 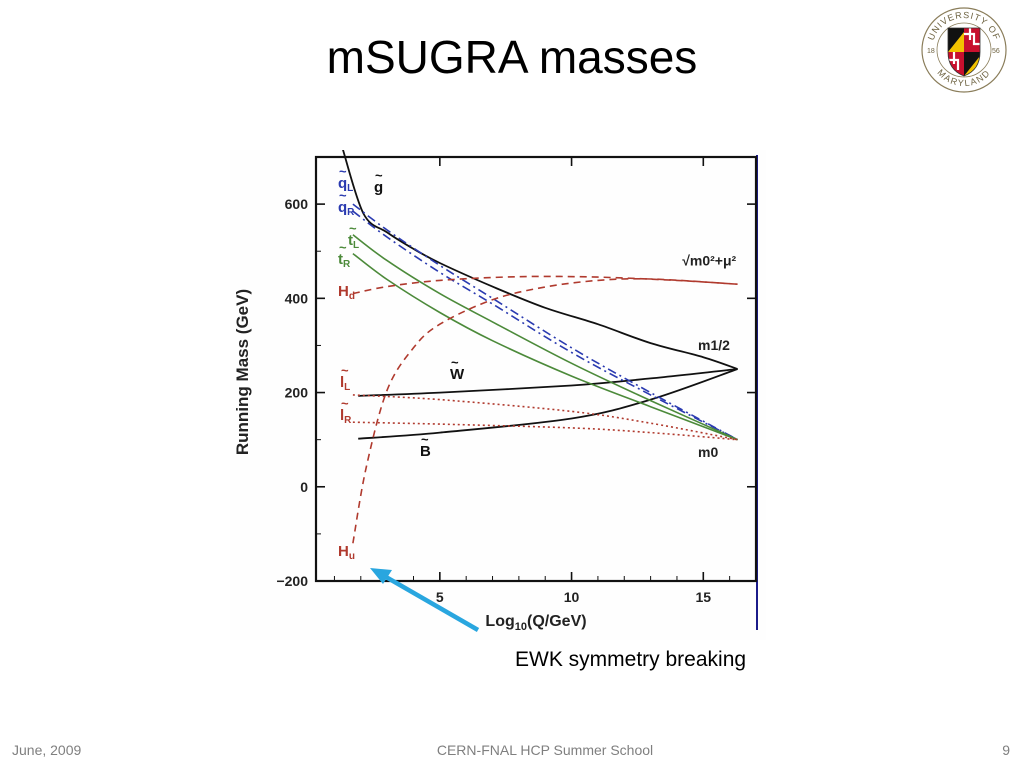 What do you see at coordinates (964, 50) in the screenshot?
I see `university-seal-logo: UNIVERSITY OF MARYLAND 18 56` at bounding box center [964, 50].